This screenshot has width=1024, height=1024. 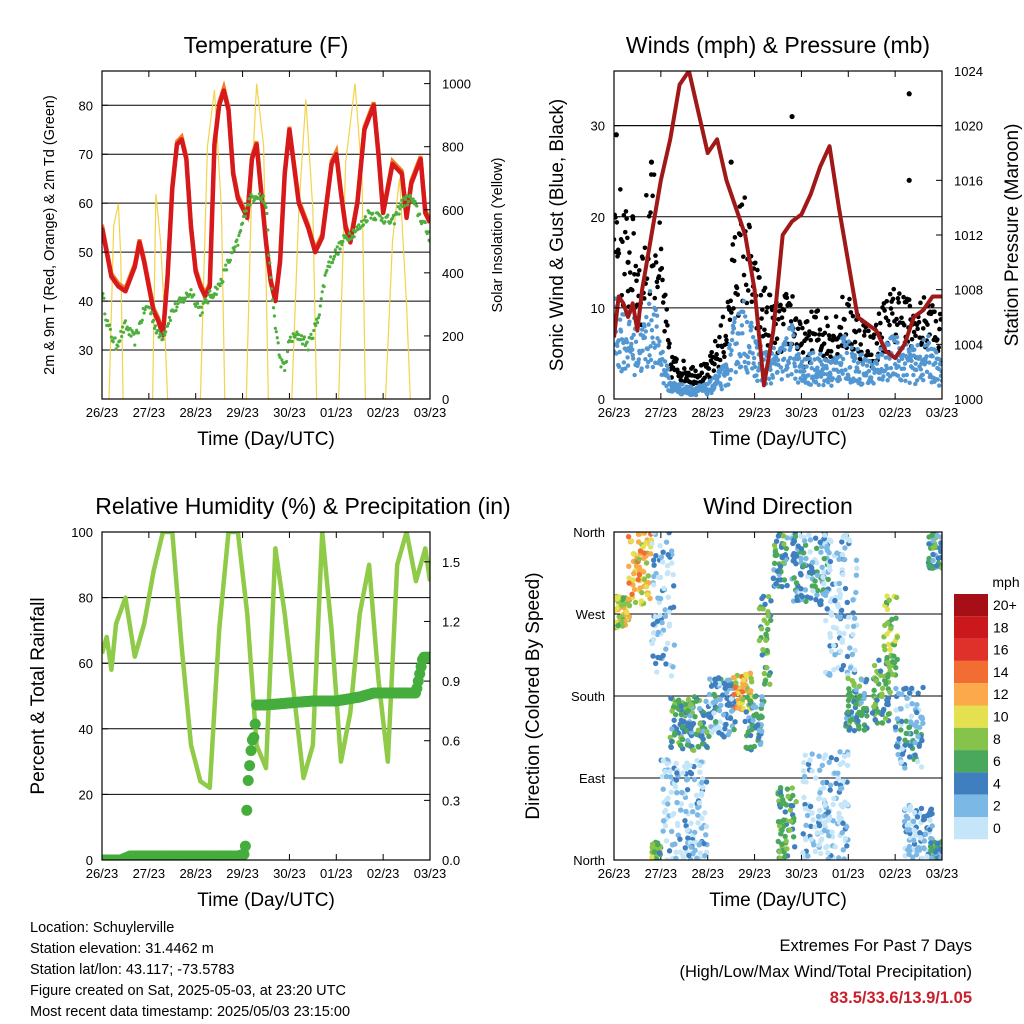 I want to click on plot-border, so click(x=266, y=235).